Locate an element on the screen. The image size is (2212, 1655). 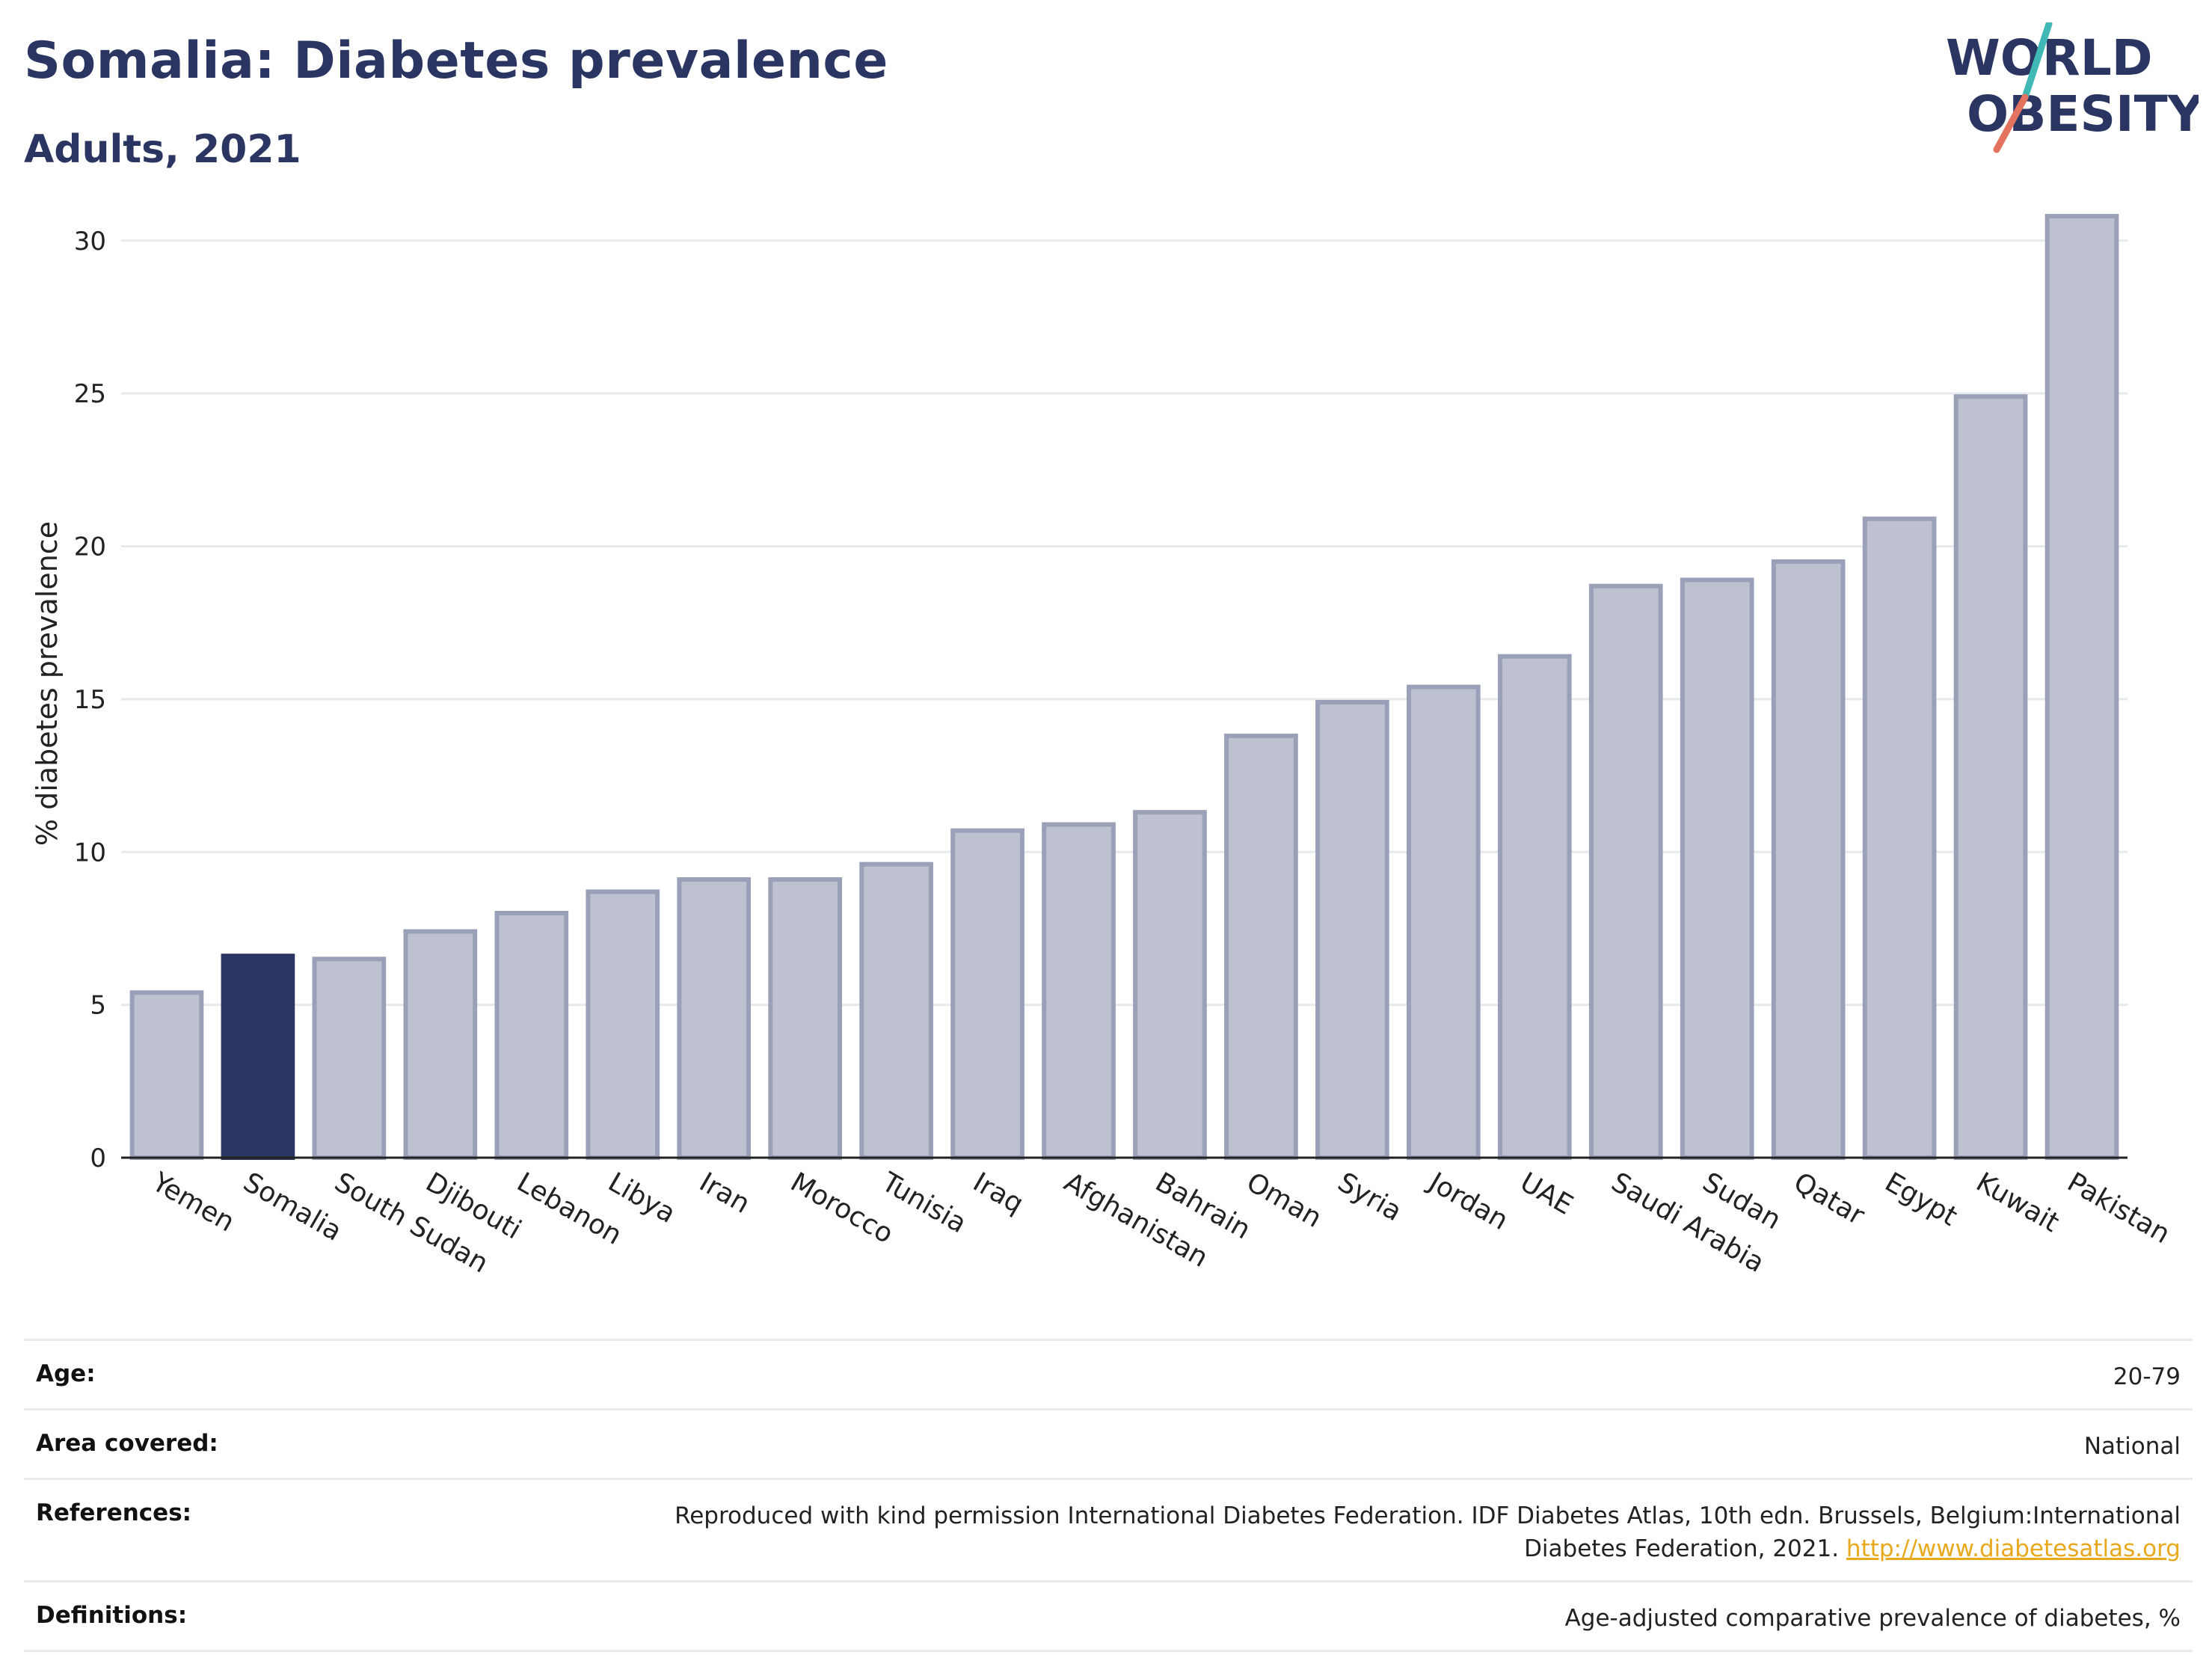
bar-bahrain is located at coordinates (1170, 985).